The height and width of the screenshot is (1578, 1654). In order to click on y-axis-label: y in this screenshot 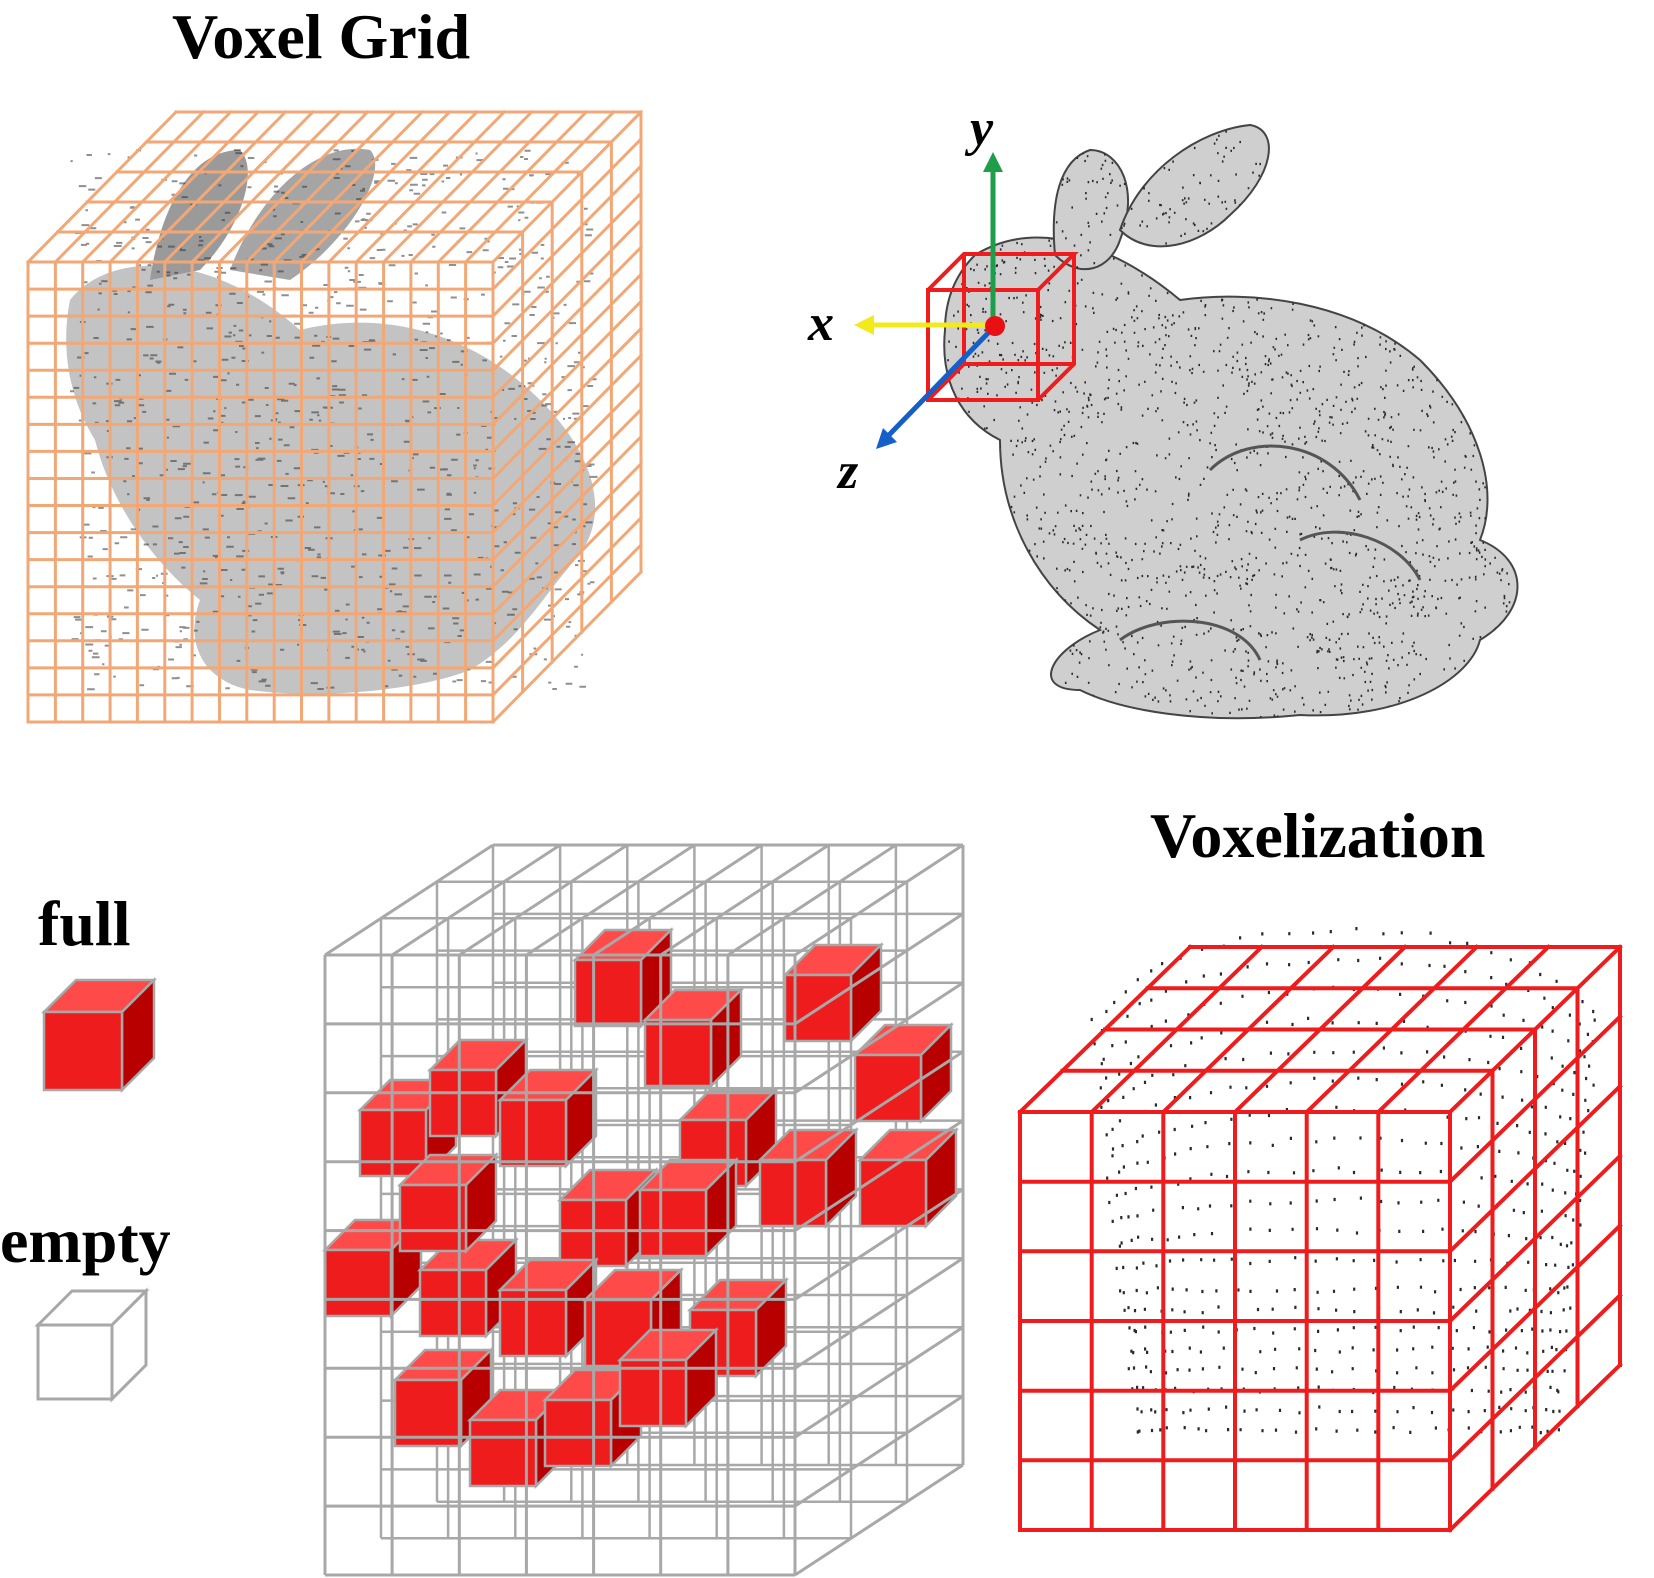, I will do `click(979, 128)`.